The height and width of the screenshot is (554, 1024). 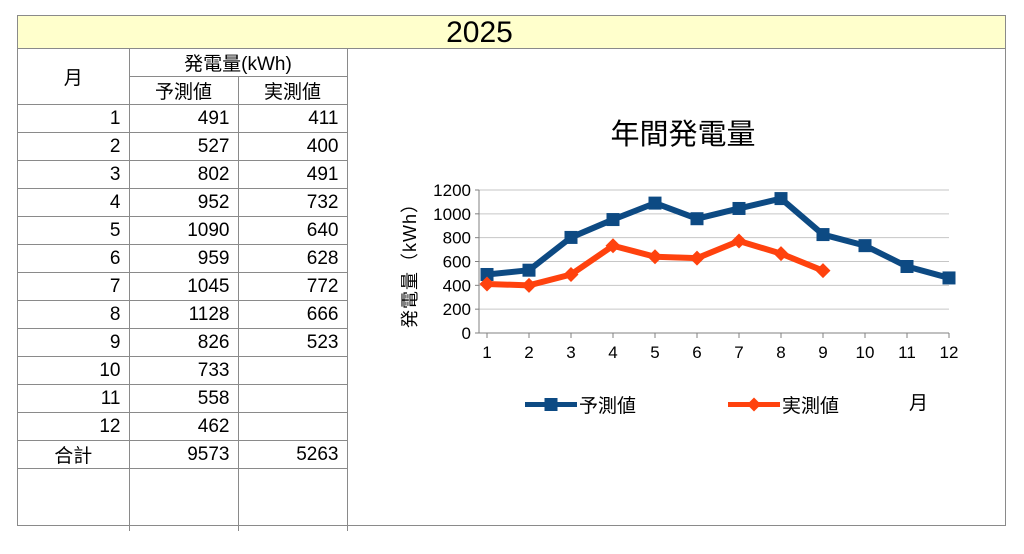 What do you see at coordinates (292, 314) in the screenshot?
I see `cell-actual: 666` at bounding box center [292, 314].